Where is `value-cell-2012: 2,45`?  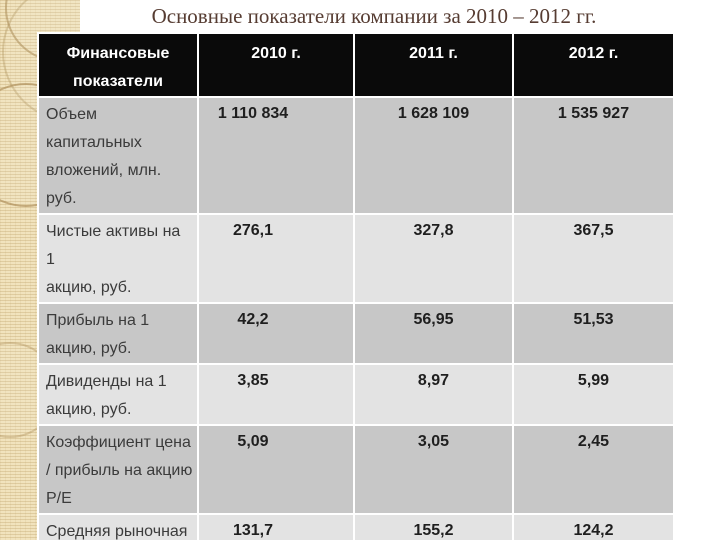 value-cell-2012: 2,45 is located at coordinates (593, 469).